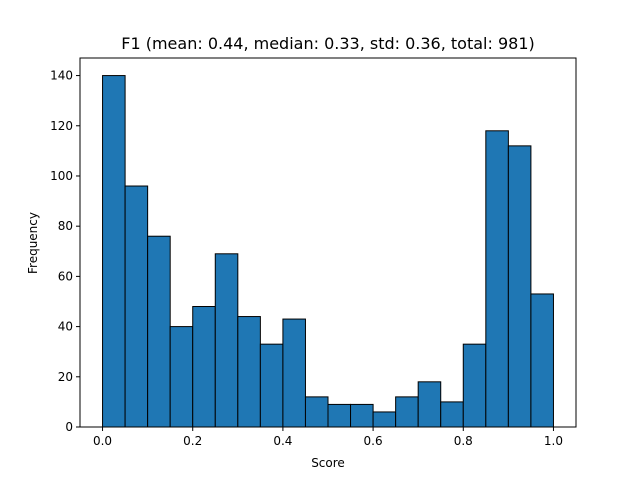  What do you see at coordinates (373, 441) in the screenshot?
I see `x-tick-label-3: 0.6` at bounding box center [373, 441].